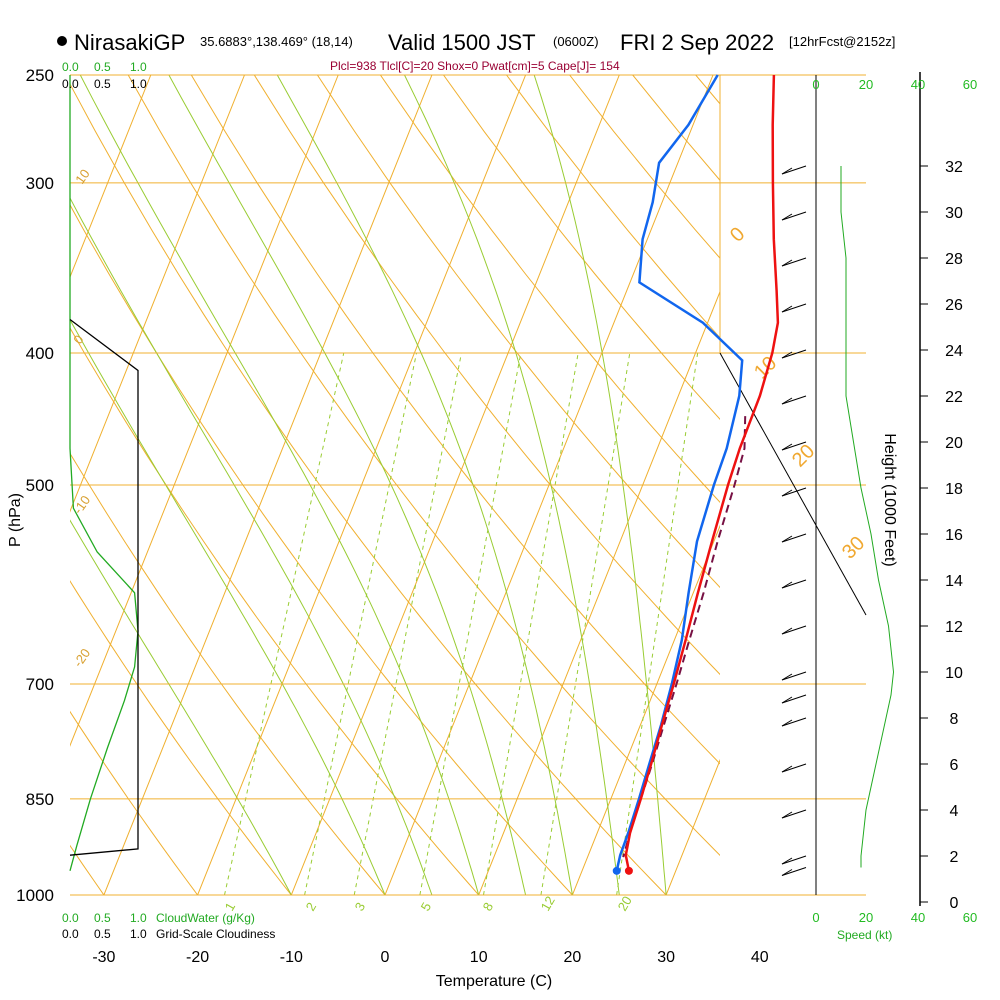 The height and width of the screenshot is (1000, 1000). I want to click on height-tick-label: 18, so click(954, 489).